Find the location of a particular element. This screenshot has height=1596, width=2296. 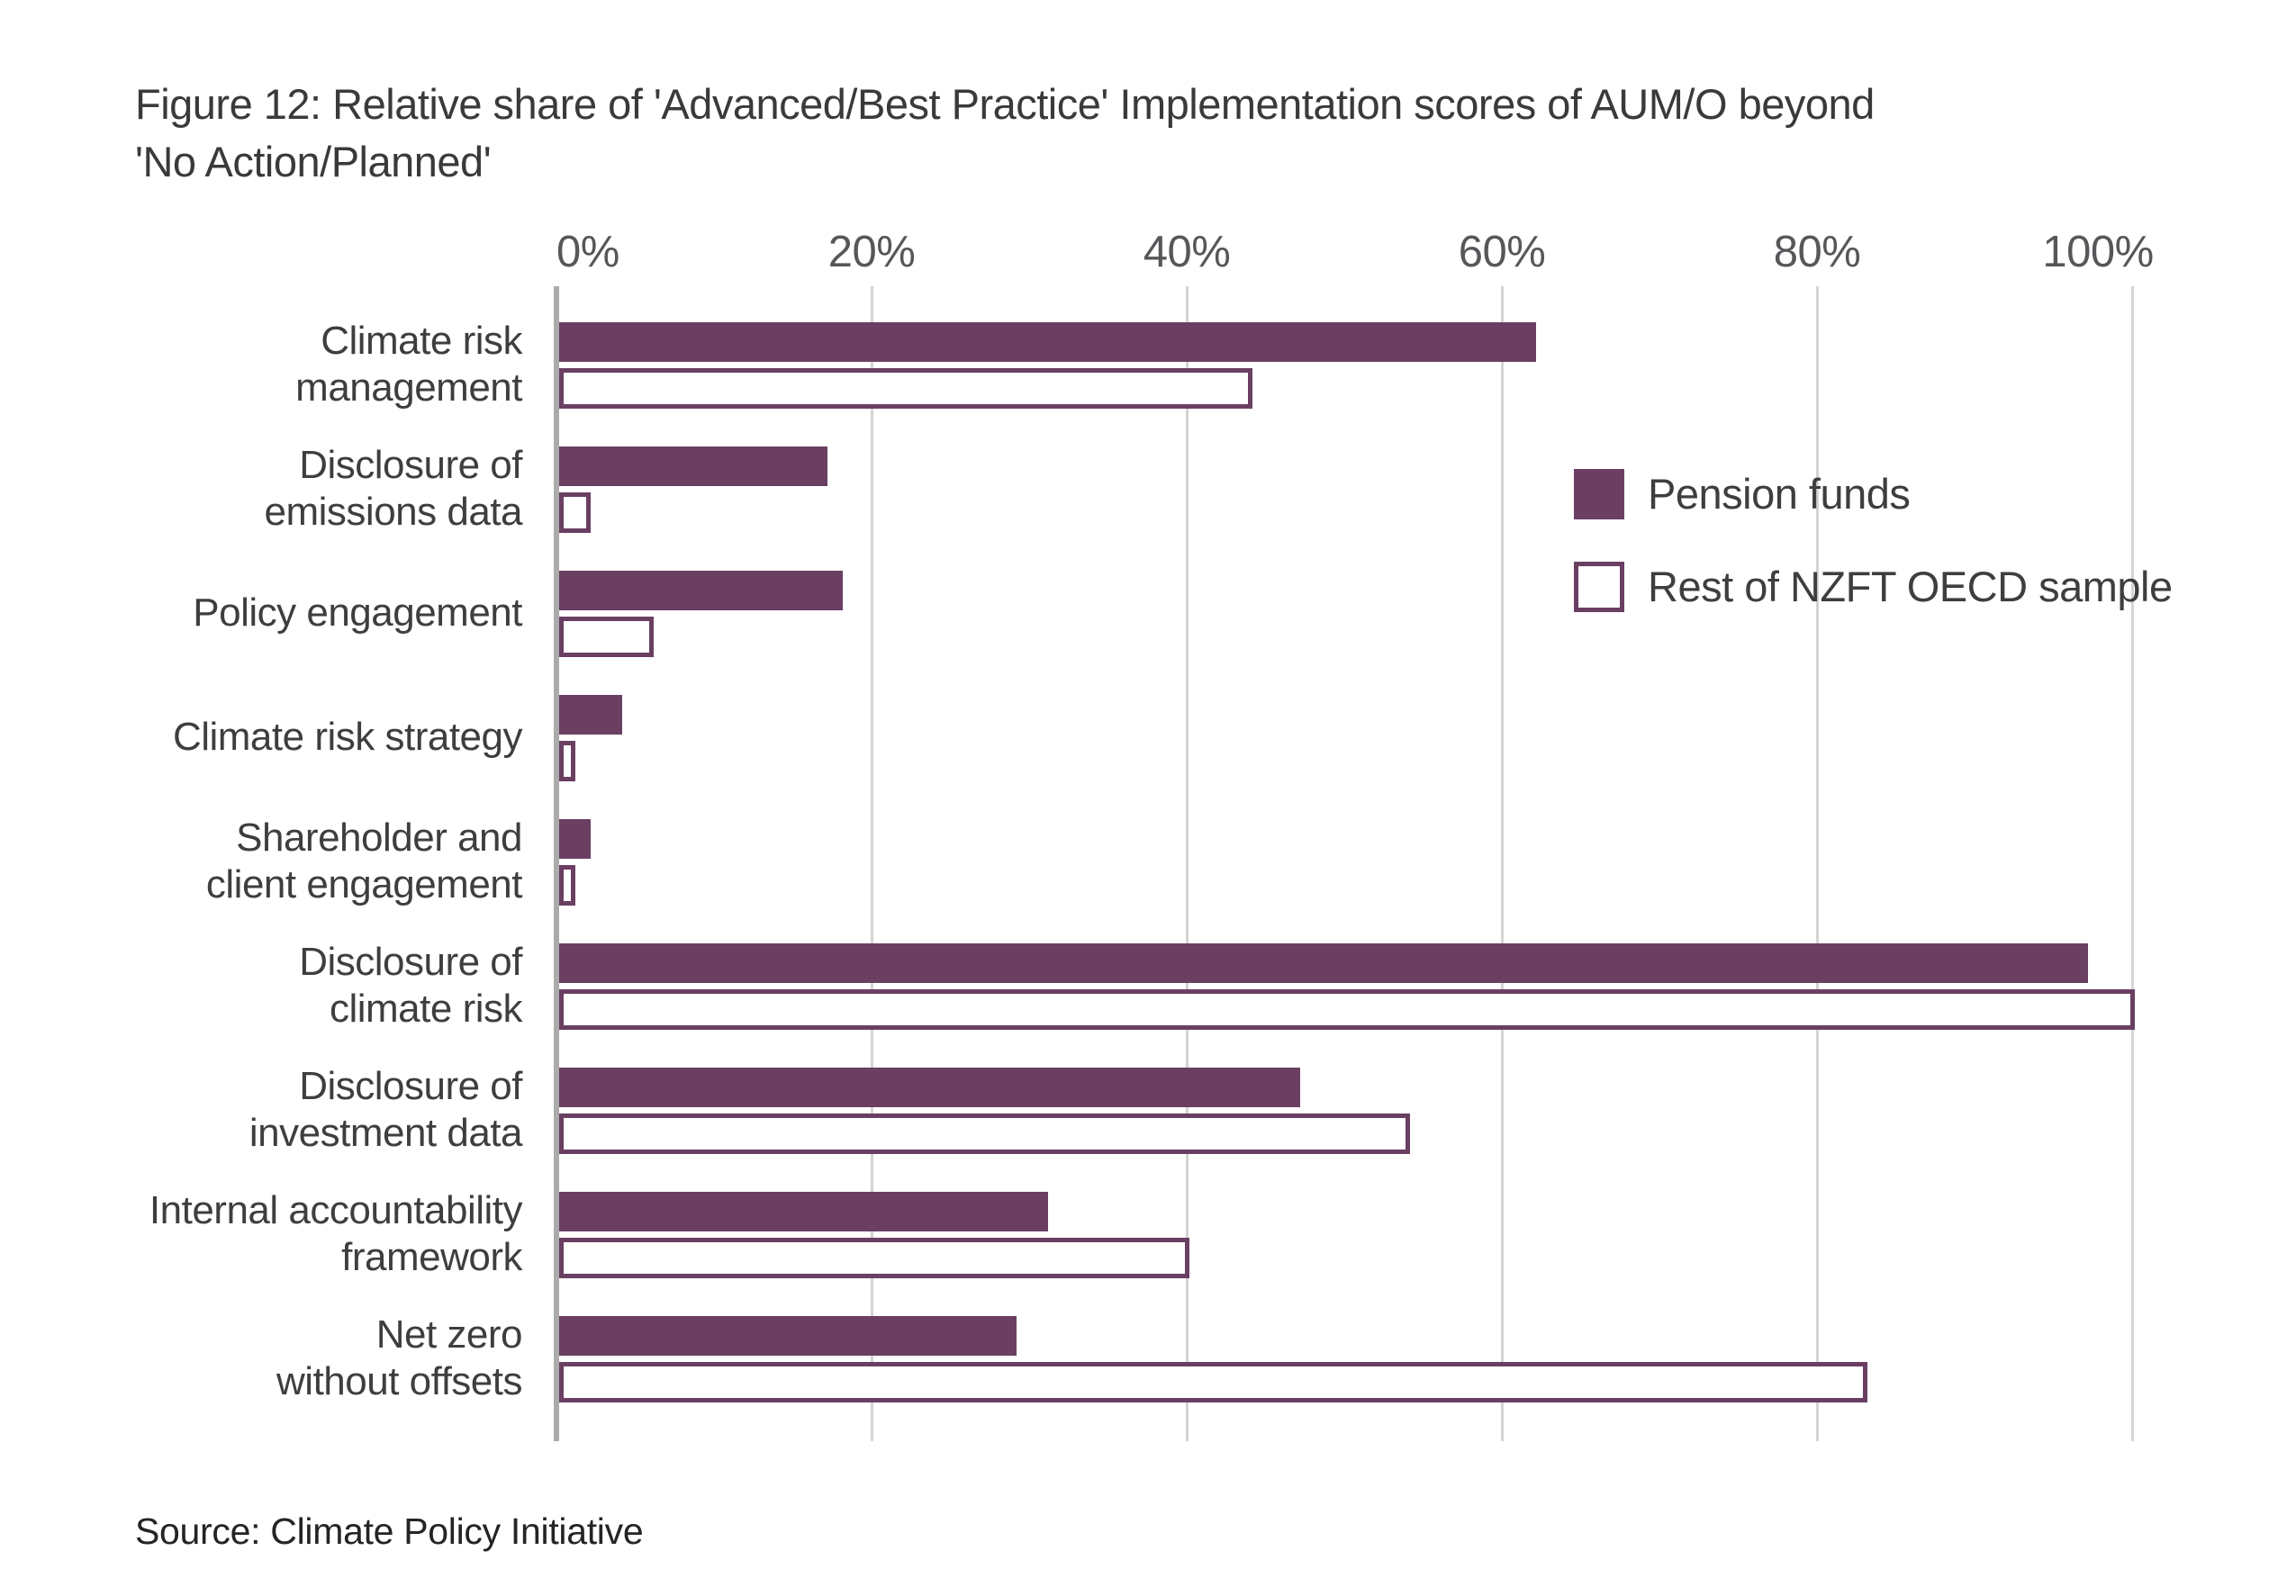

category-label-line: emissions data is located at coordinates (393, 512).